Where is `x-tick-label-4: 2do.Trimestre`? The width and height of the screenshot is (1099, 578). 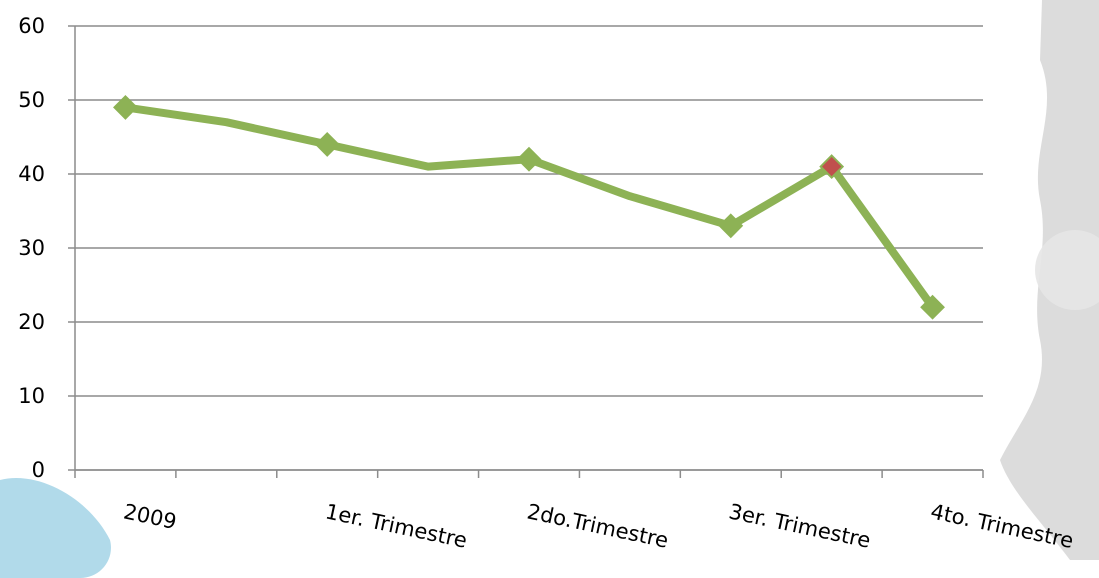
x-tick-label-4: 2do.Trimestre is located at coordinates (598, 525).